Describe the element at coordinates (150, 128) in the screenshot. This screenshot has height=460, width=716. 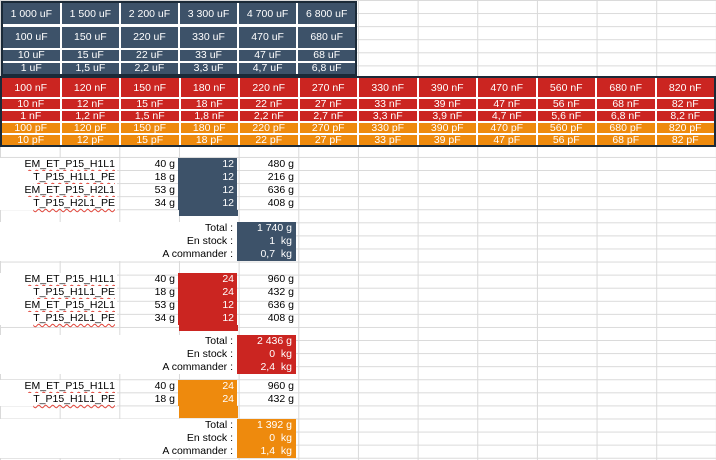
I see `cap-cell: 150 pF` at that location.